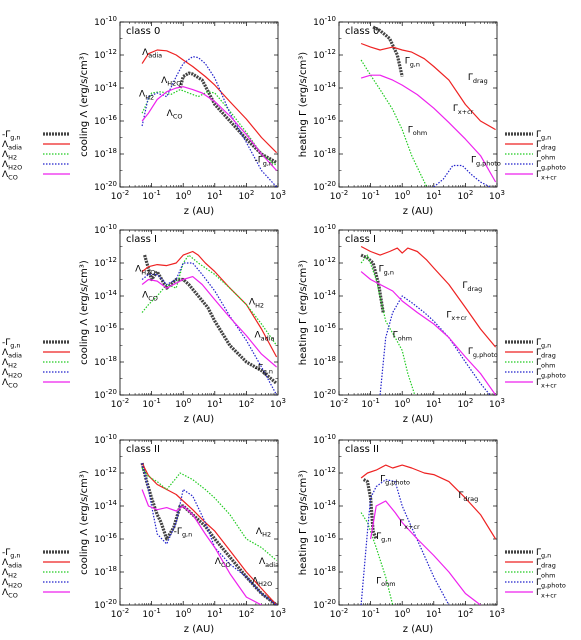 This screenshot has width=581, height=640. I want to click on series-line--Γg,n, so click(209, 533).